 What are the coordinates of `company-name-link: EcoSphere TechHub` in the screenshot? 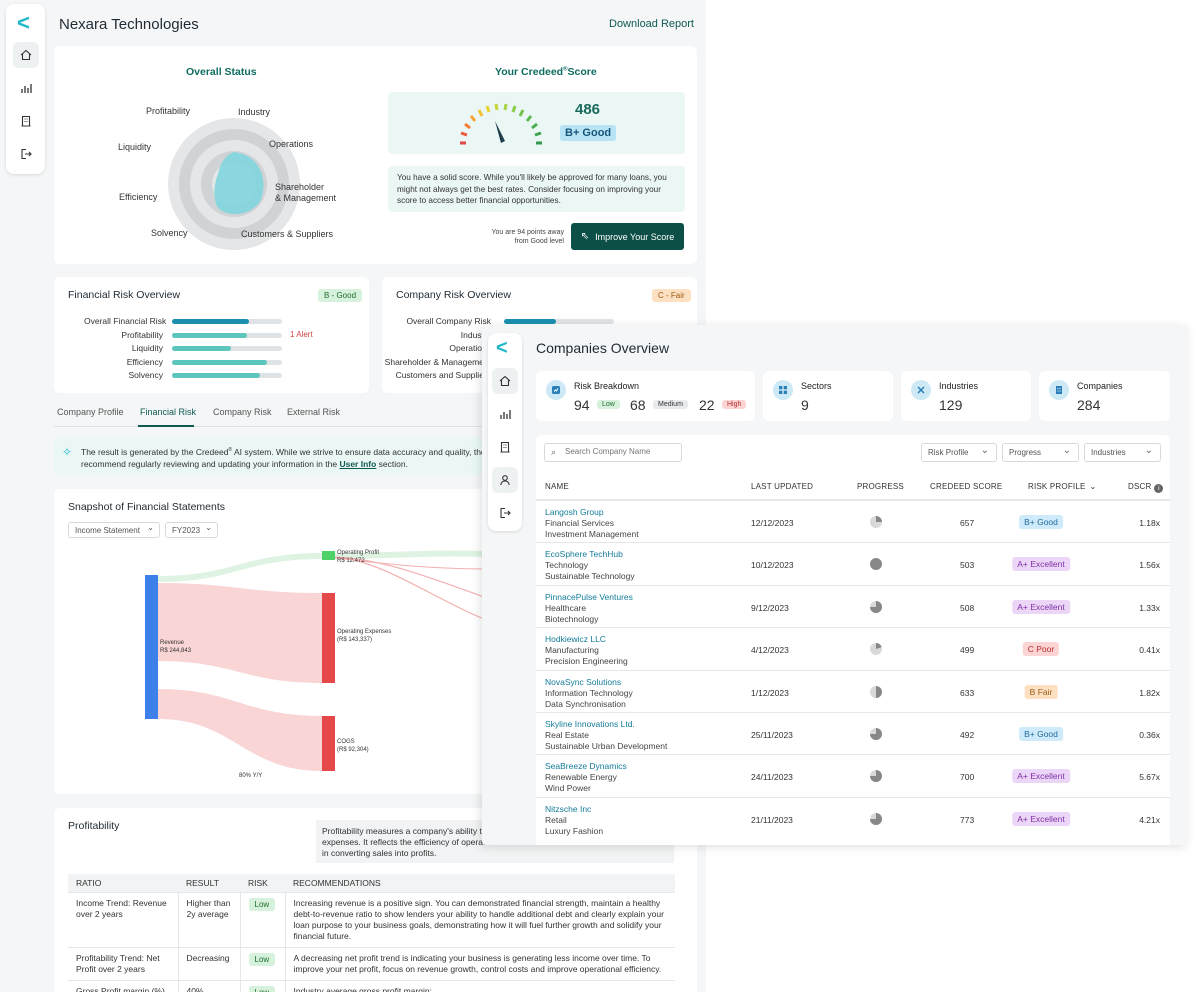 It's located at (584, 554).